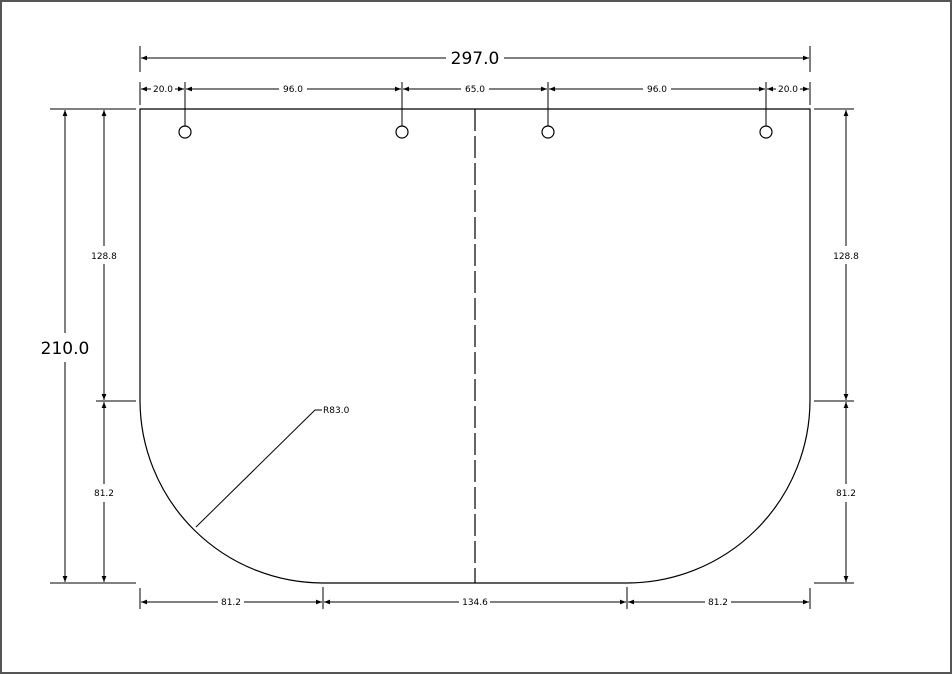 Image resolution: width=952 pixels, height=675 pixels. What do you see at coordinates (93, 346) in the screenshot?
I see `left-extension-lines` at bounding box center [93, 346].